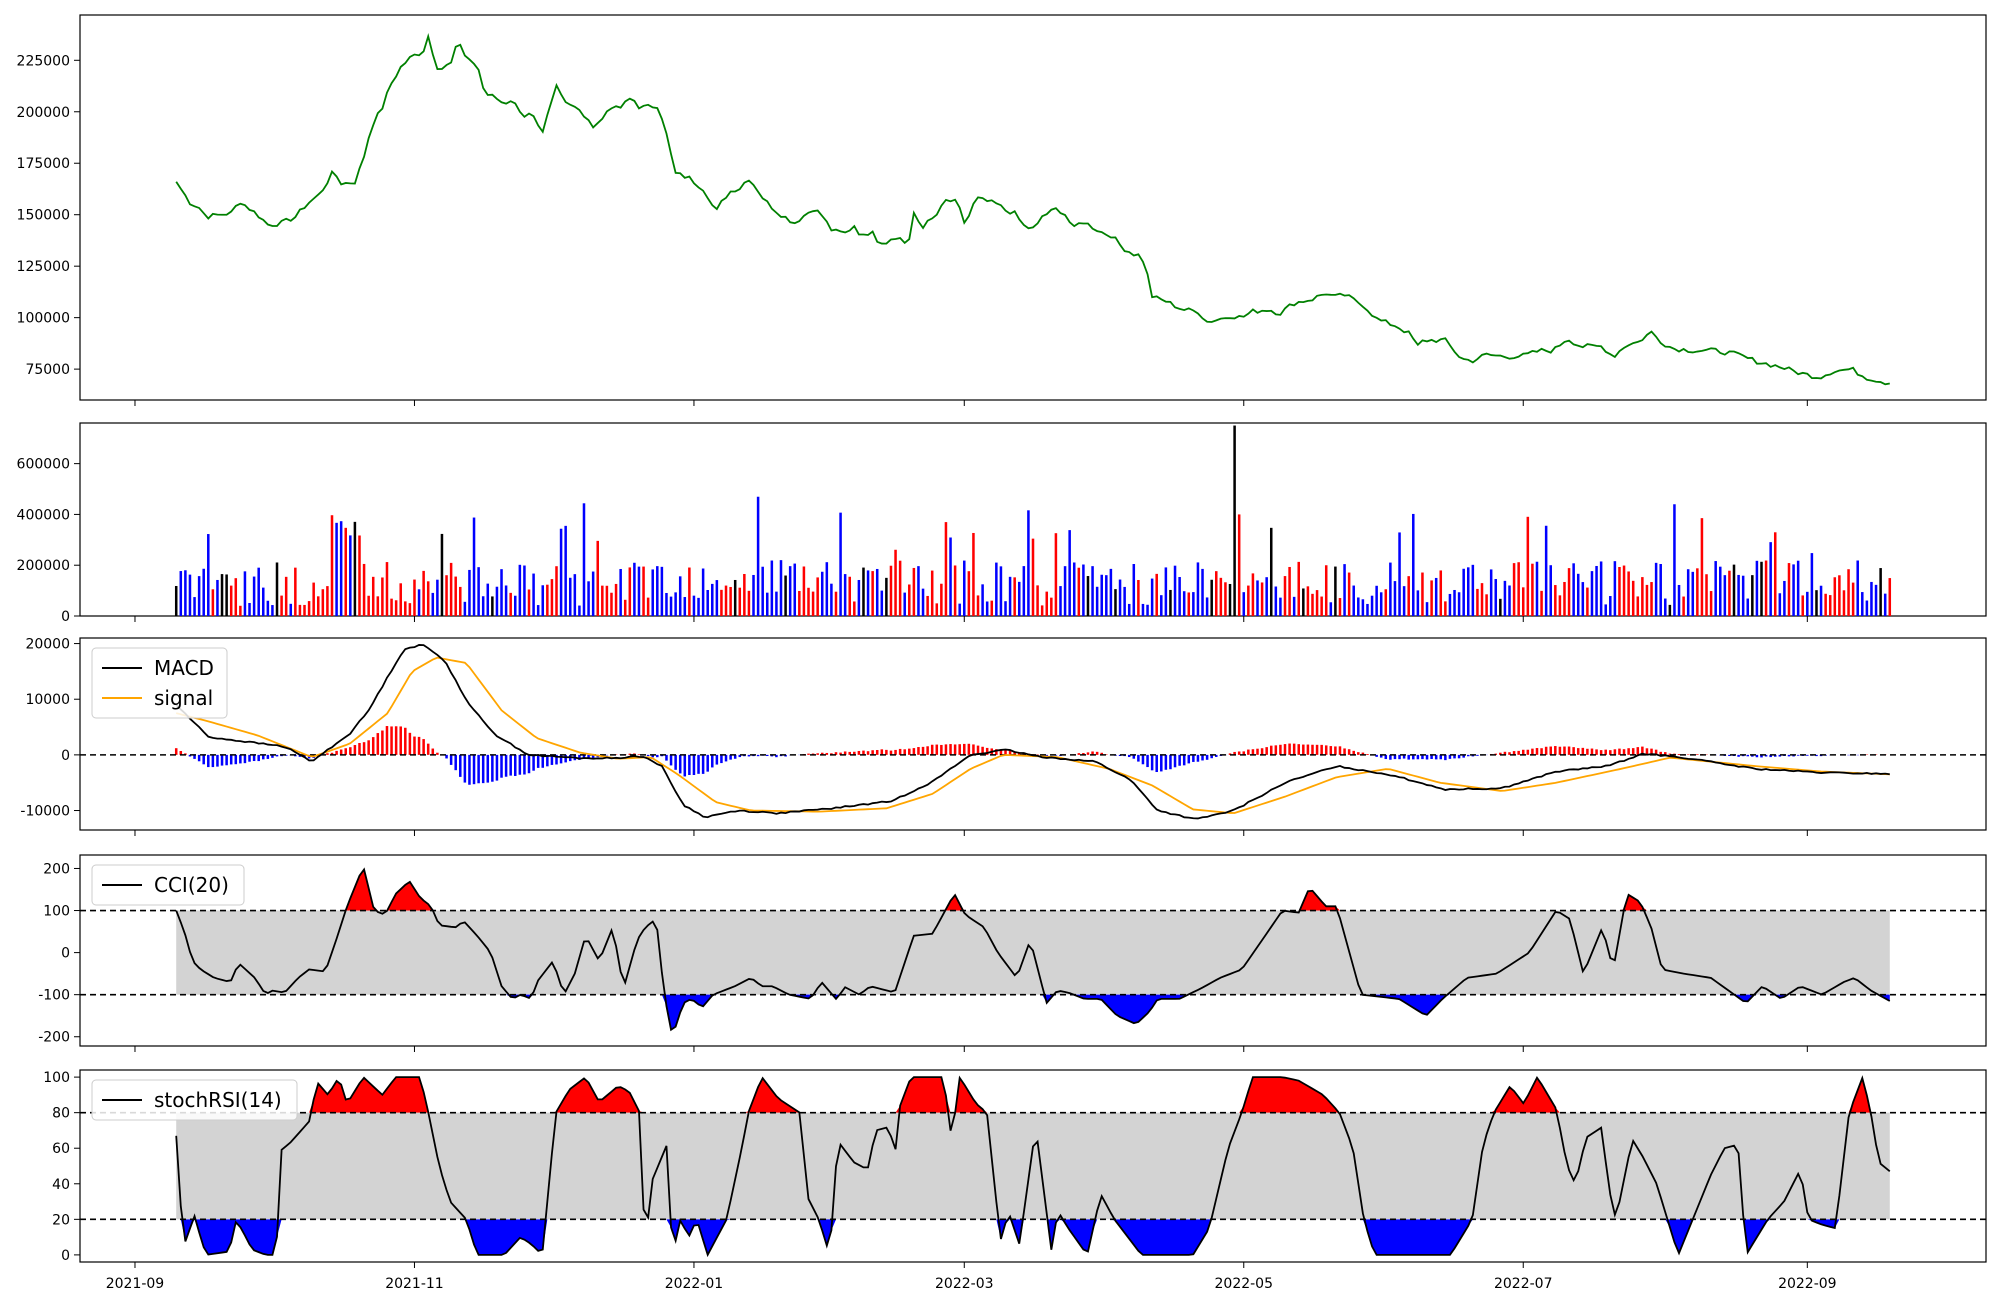 The image size is (2000, 1304). I want to click on y-tick-label: 100000, so click(43, 319).